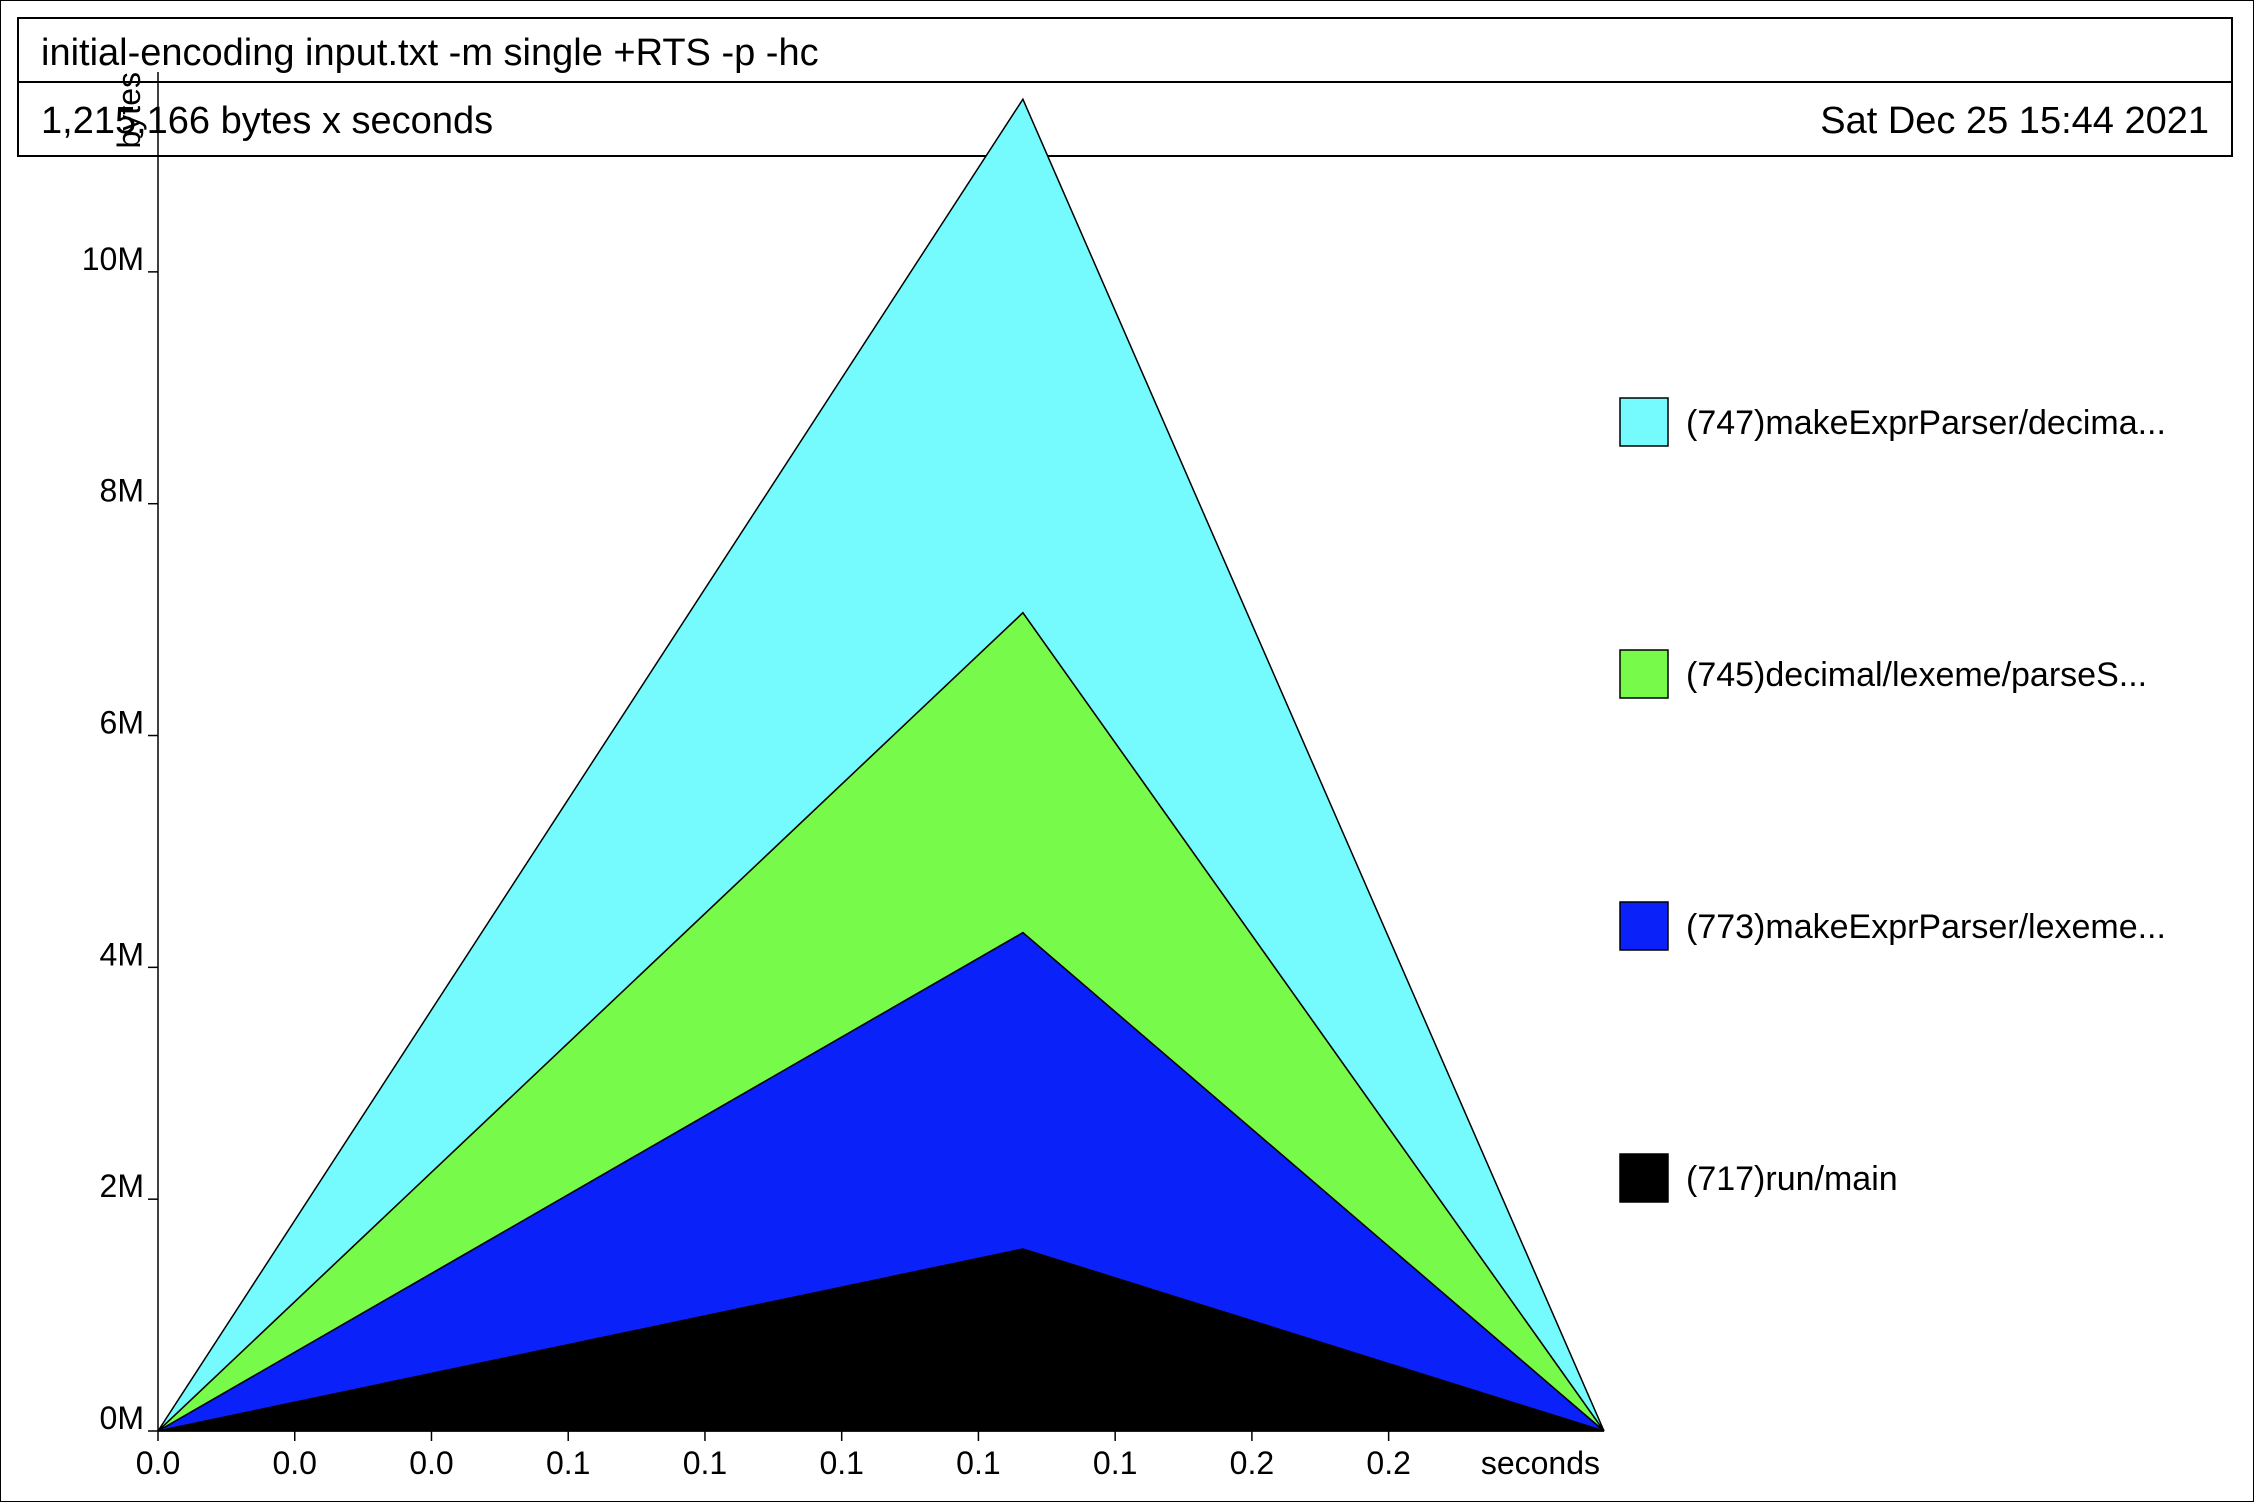 The height and width of the screenshot is (1502, 2254). I want to click on x-tick-label-6: 0.1, so click(978, 1463).